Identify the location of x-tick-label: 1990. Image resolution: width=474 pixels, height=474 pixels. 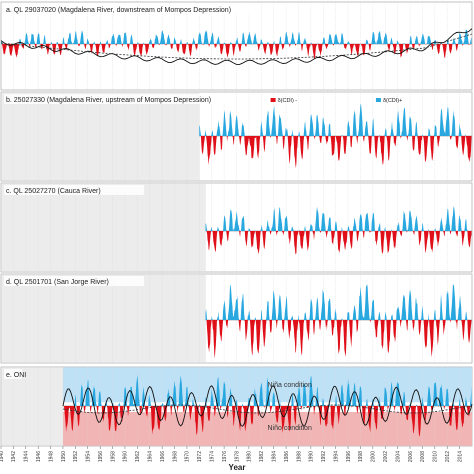
(312, 456).